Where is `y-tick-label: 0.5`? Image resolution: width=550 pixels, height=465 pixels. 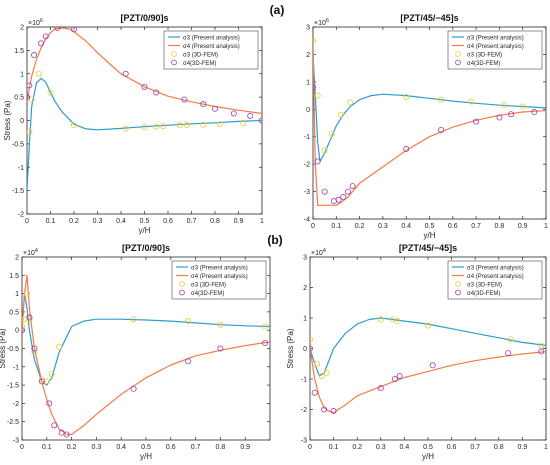 y-tick-label: 0.5 is located at coordinates (19, 98).